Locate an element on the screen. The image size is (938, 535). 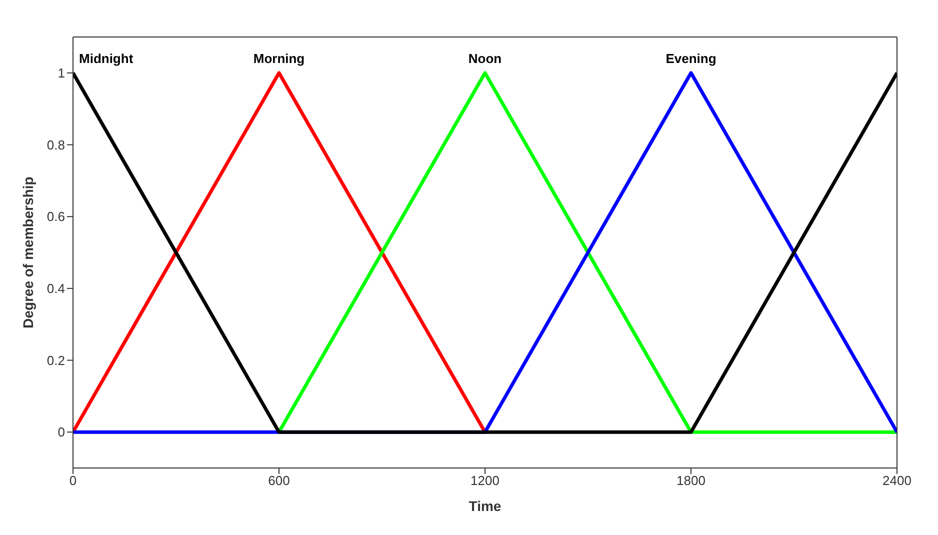
x-axis-title: Time is located at coordinates (485, 506).